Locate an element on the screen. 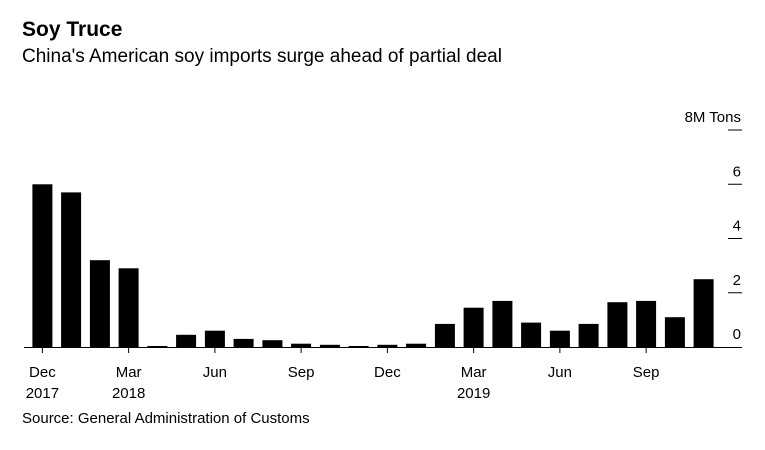 The height and width of the screenshot is (450, 765). x-tick-year-label: 2017 is located at coordinates (42, 393).